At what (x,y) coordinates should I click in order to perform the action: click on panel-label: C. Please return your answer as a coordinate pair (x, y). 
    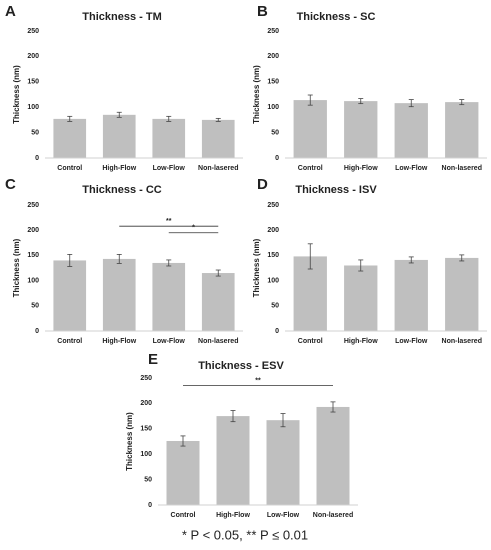
    Looking at the image, I should click on (10, 184).